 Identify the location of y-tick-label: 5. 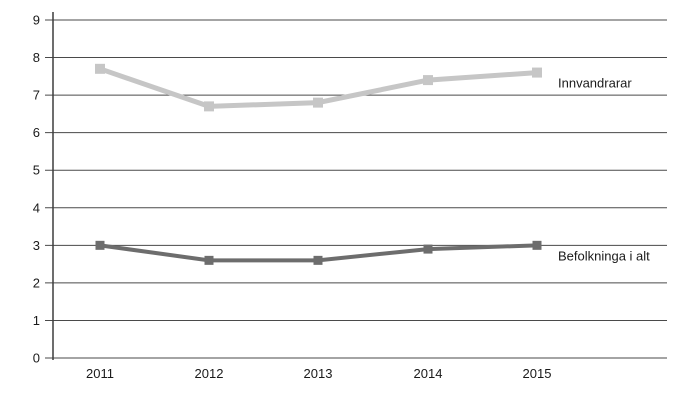
(36, 170).